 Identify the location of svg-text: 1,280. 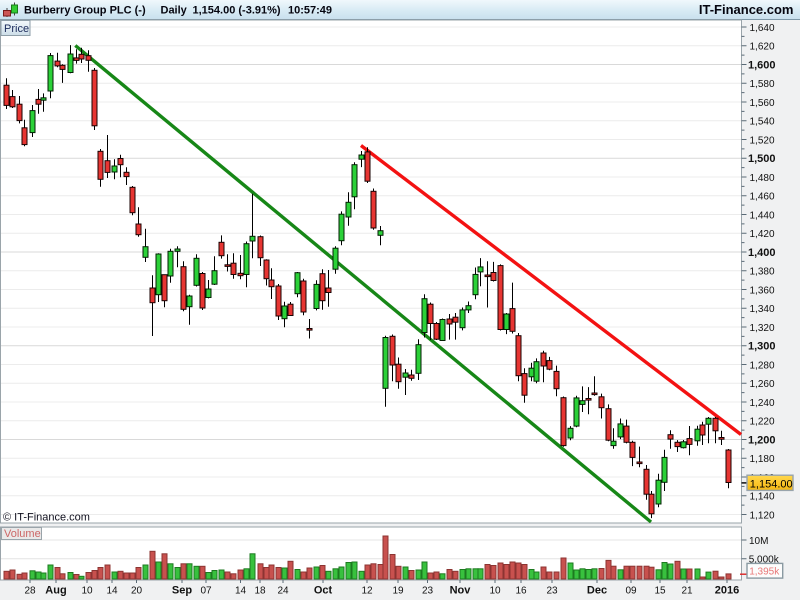
(762, 365).